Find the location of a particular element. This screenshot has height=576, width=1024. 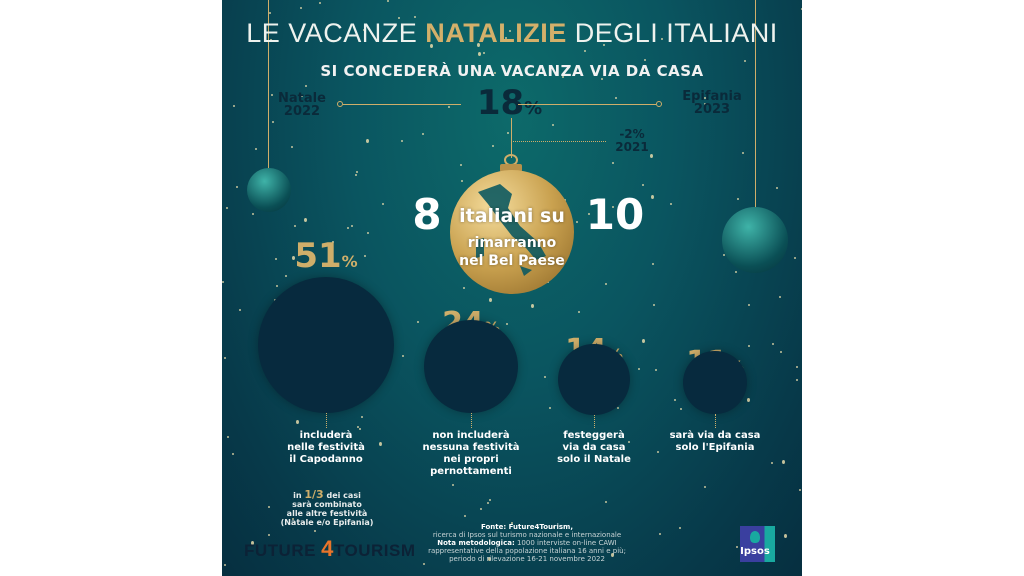

italy-map-icon is located at coordinates (511, 230).